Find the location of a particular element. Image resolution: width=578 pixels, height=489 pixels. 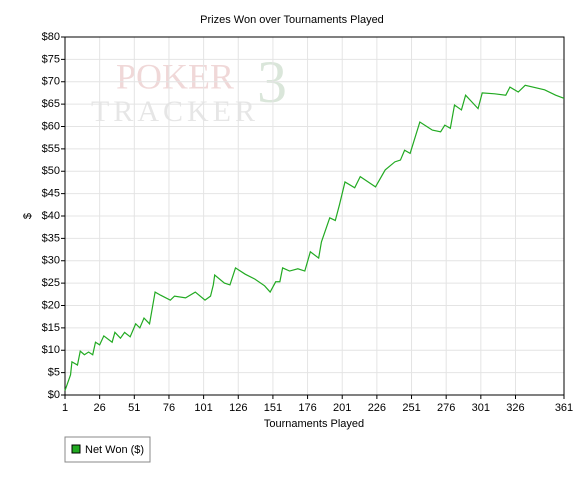

y-tick-label: $75 is located at coordinates (51, 59).